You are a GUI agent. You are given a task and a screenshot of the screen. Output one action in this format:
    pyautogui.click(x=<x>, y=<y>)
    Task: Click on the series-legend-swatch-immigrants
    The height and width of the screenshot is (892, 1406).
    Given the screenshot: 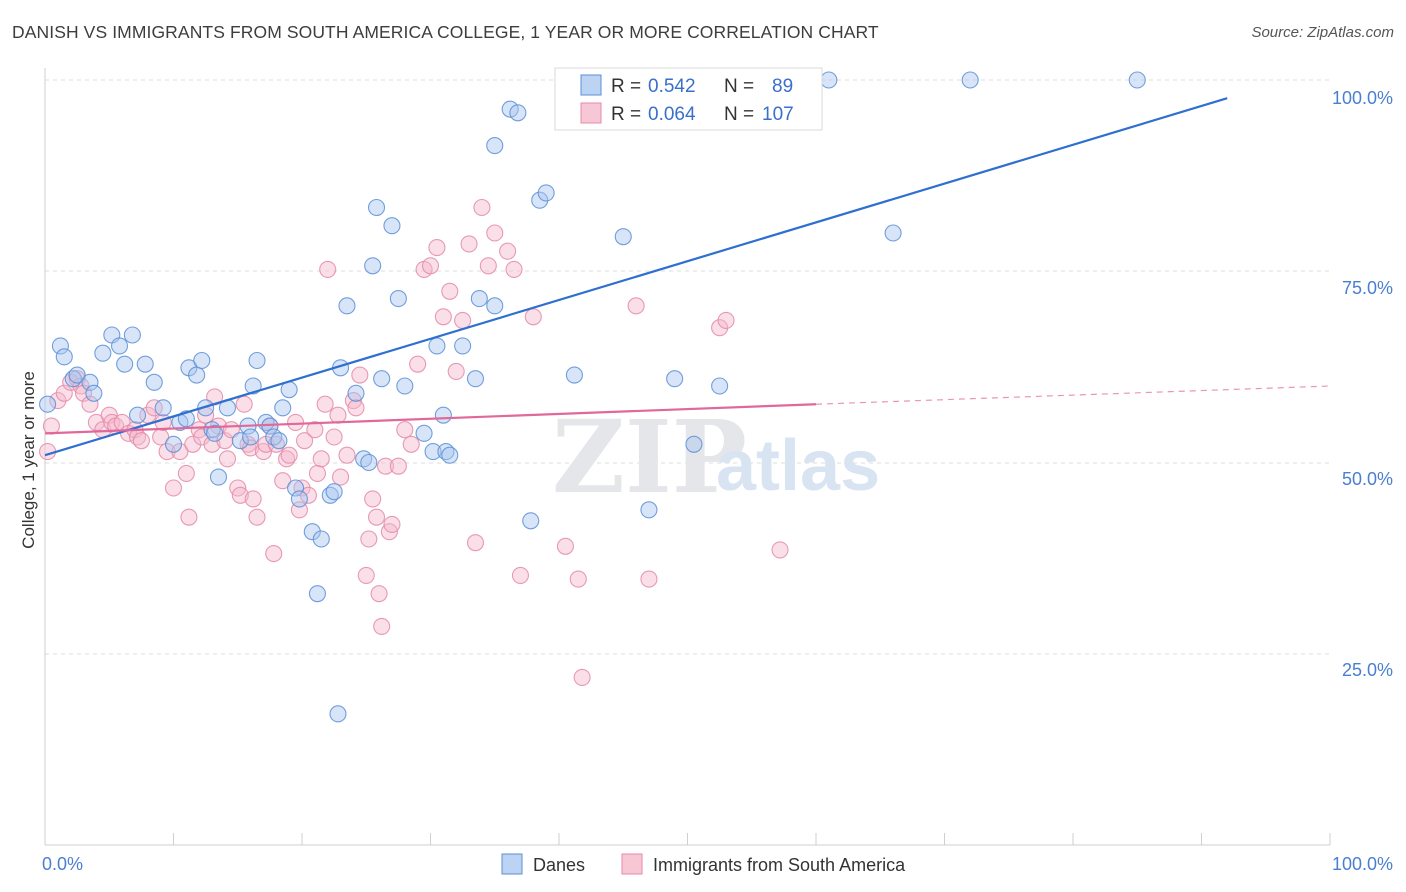 What is the action you would take?
    pyautogui.click(x=632, y=864)
    